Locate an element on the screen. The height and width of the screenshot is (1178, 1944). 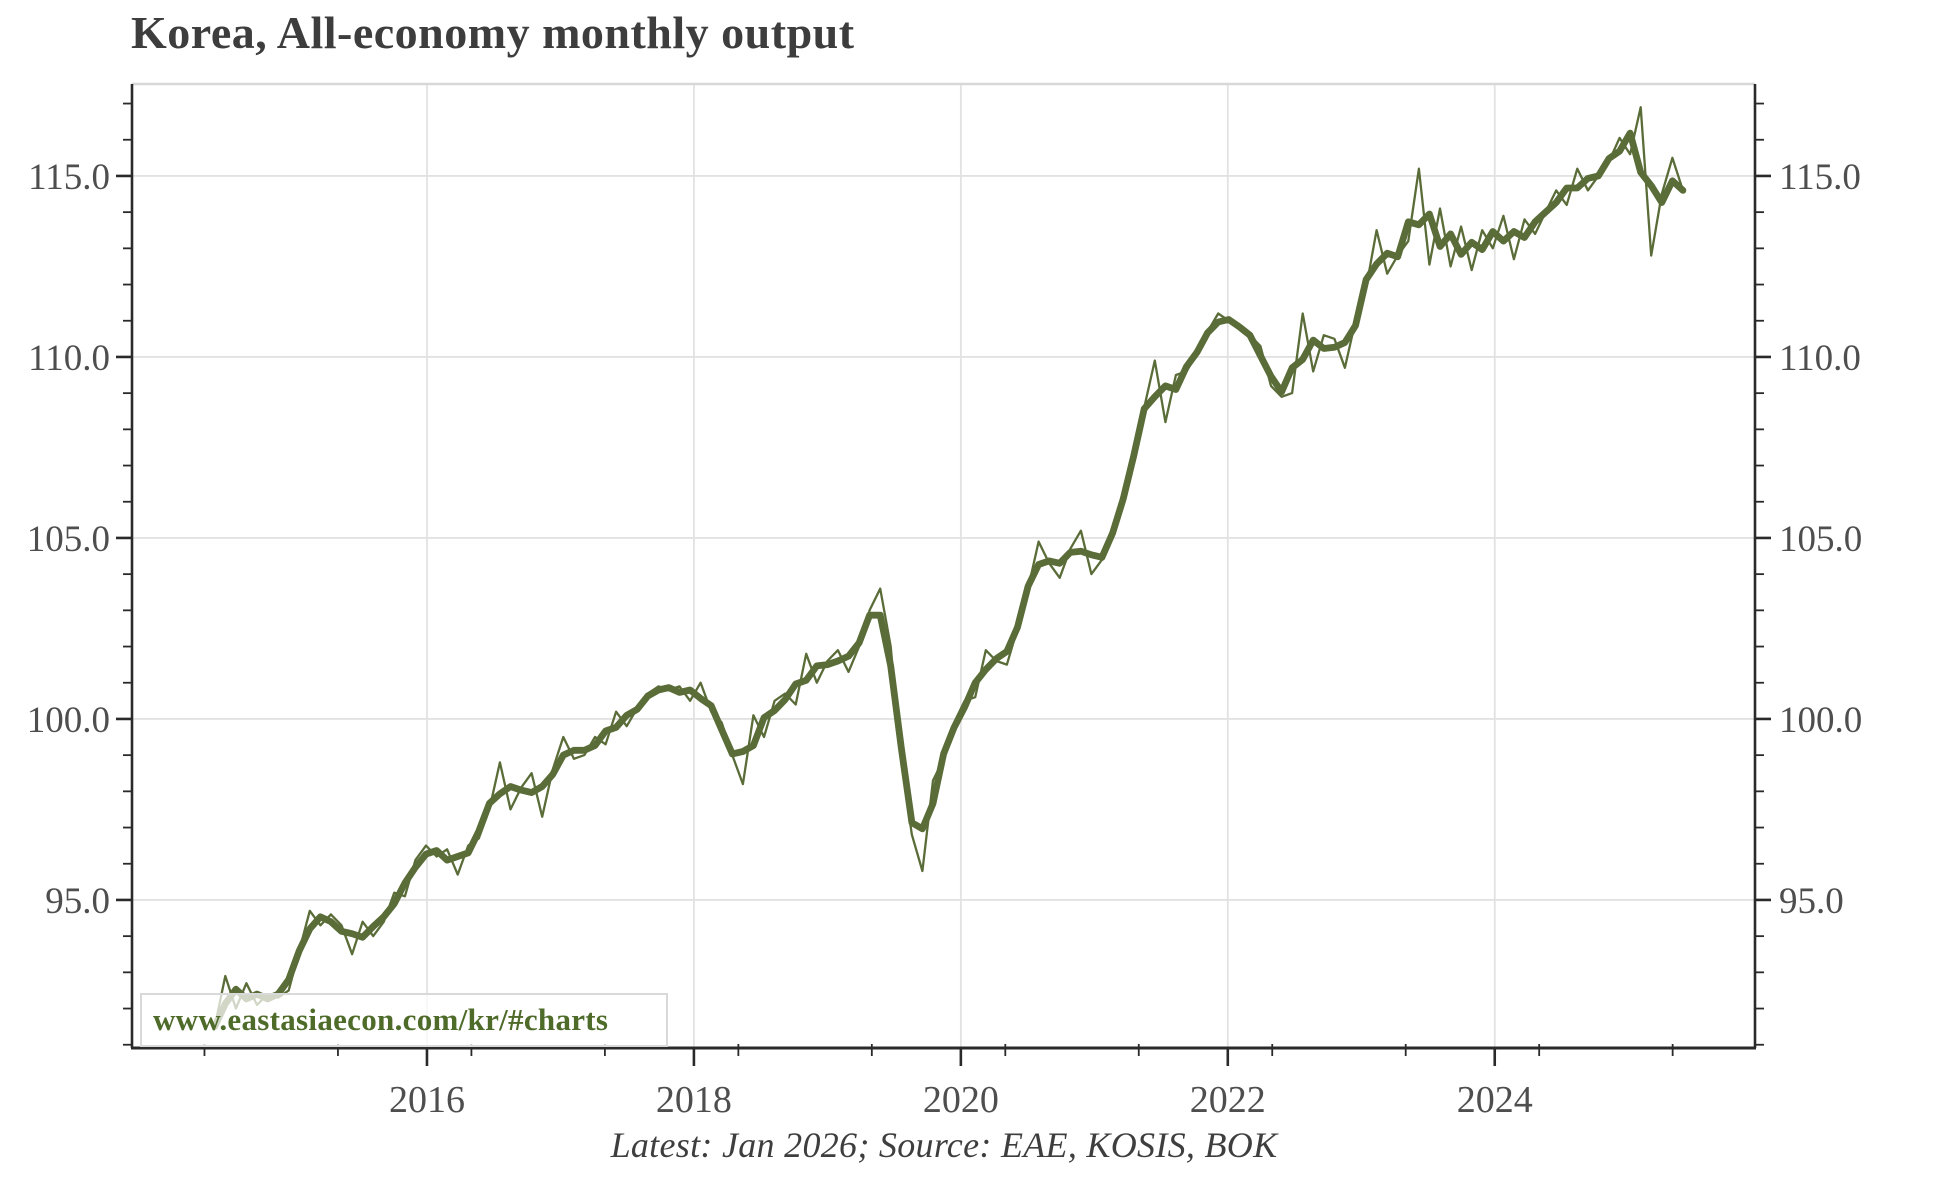
y-tick-label-left: 110.0 is located at coordinates (69, 358).